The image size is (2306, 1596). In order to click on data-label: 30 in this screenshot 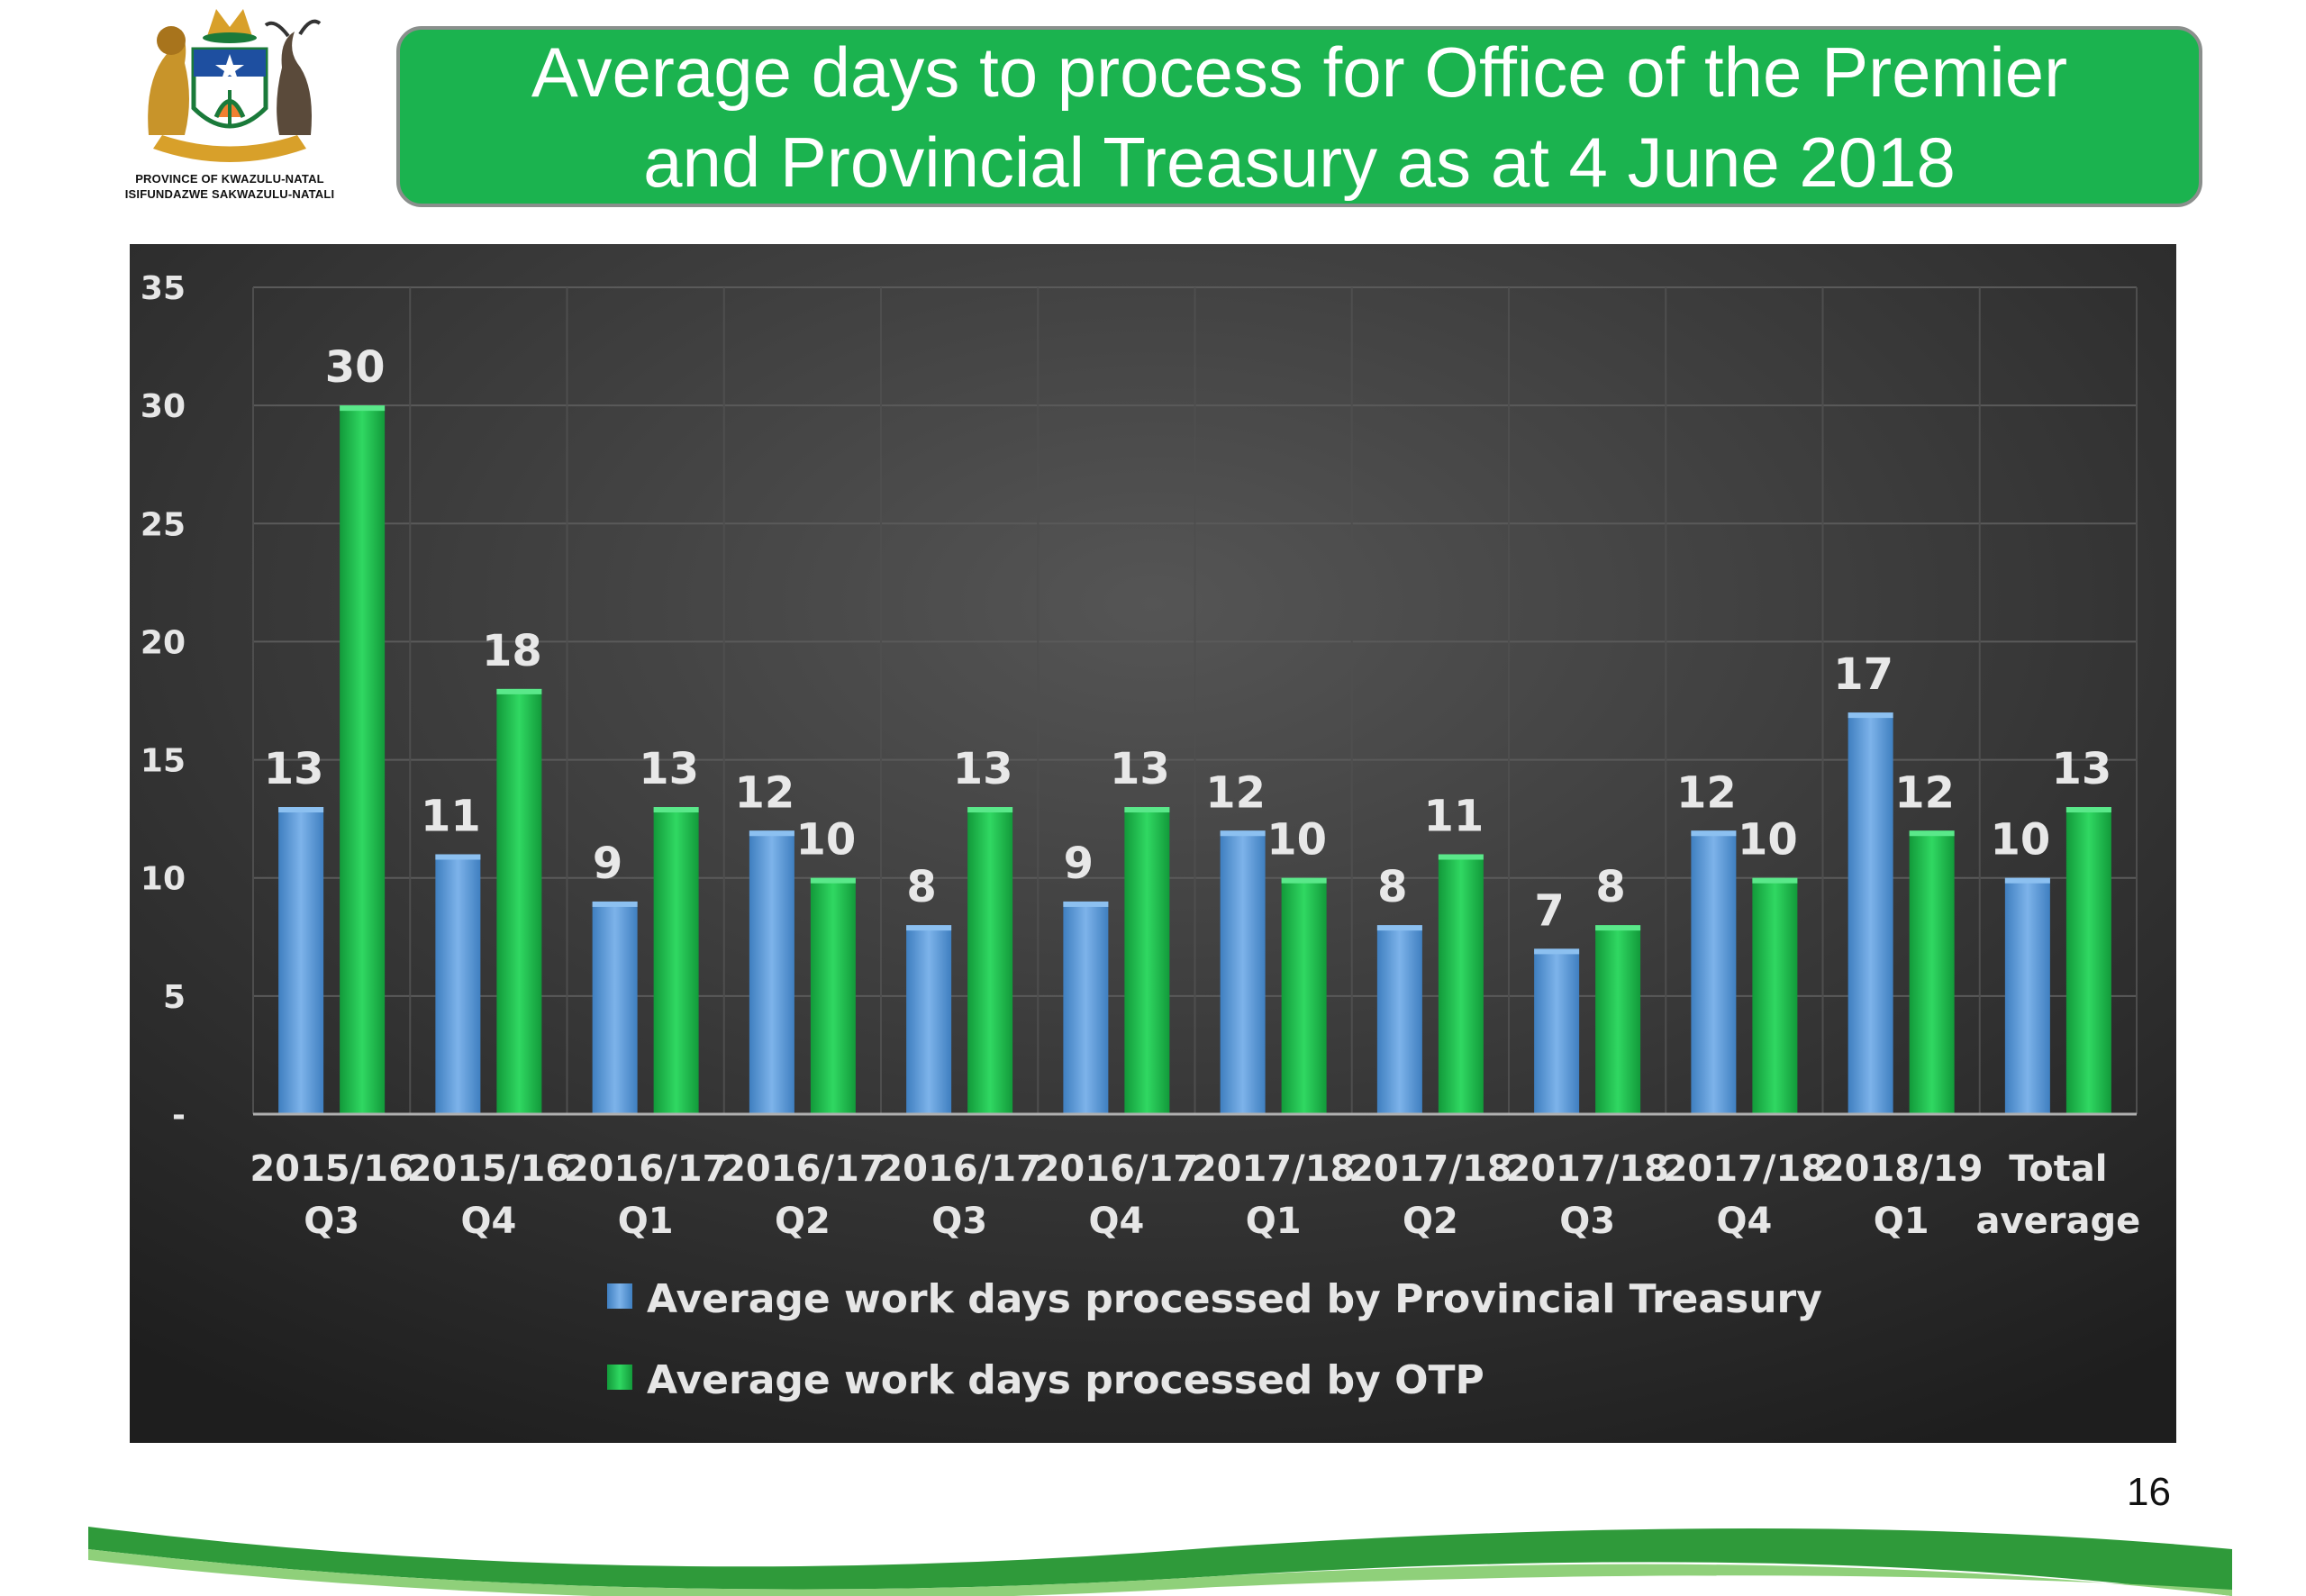, I will do `click(355, 367)`.